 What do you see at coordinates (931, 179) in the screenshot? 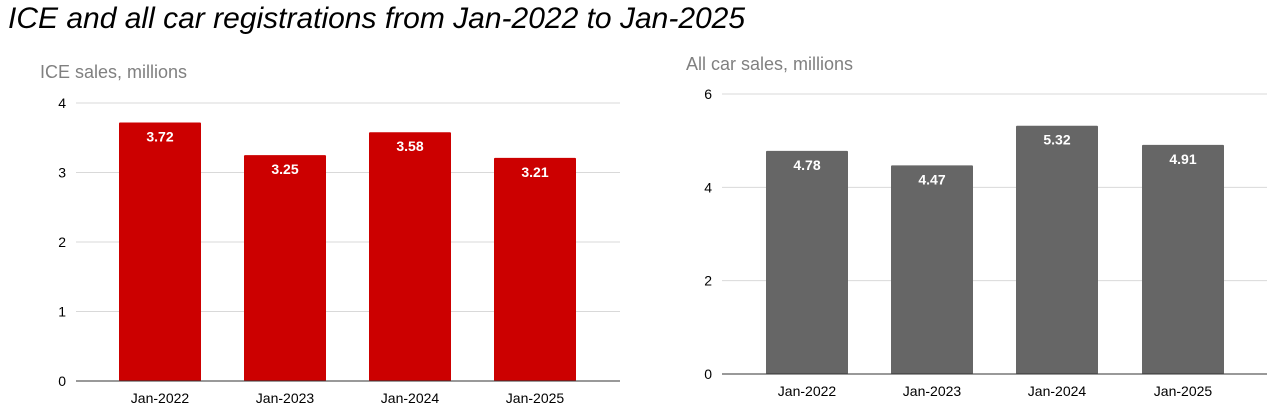
I see `all-bar-value-label: 4.47` at bounding box center [931, 179].